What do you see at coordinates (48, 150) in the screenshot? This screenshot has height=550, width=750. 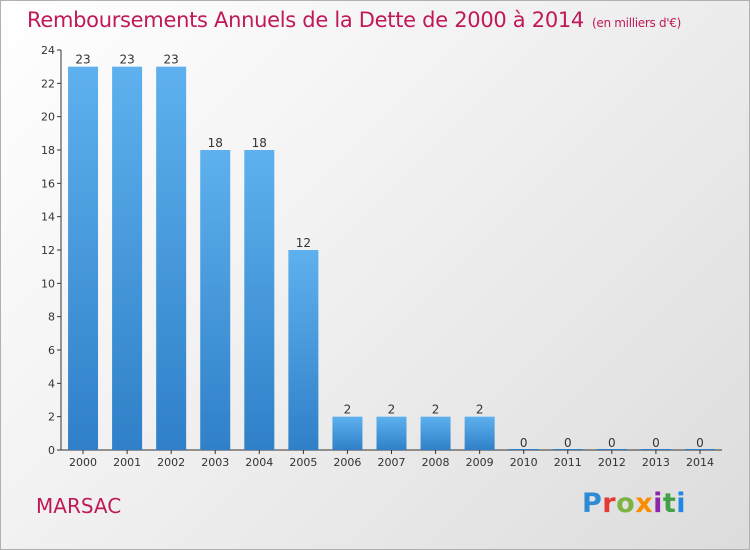 I see `y-tick-label: 18` at bounding box center [48, 150].